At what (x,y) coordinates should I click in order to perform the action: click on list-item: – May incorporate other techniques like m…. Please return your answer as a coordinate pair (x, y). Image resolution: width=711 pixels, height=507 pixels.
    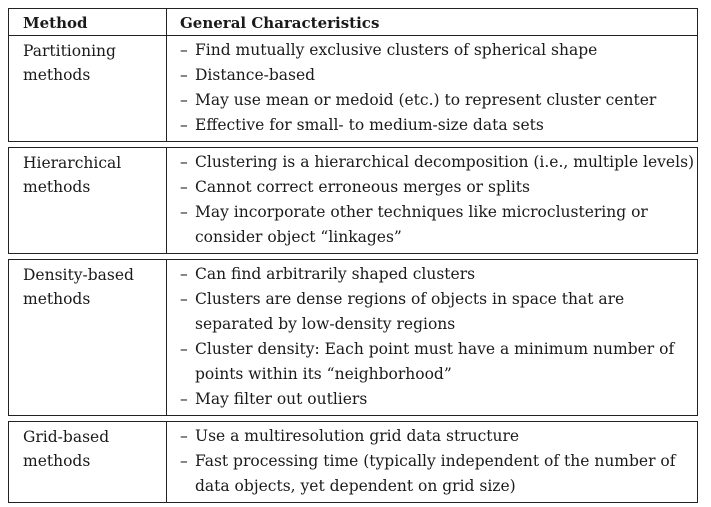
    Looking at the image, I should click on (414, 224).